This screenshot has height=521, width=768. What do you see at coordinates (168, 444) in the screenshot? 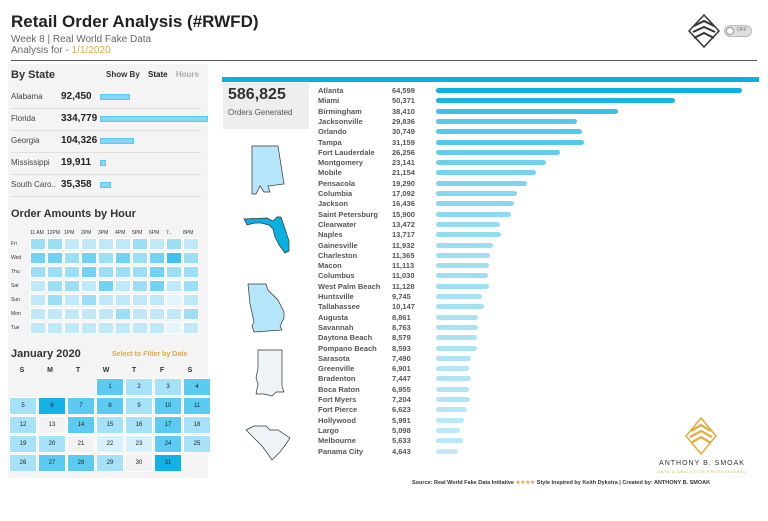
I see `calendar-day: 24` at bounding box center [168, 444].